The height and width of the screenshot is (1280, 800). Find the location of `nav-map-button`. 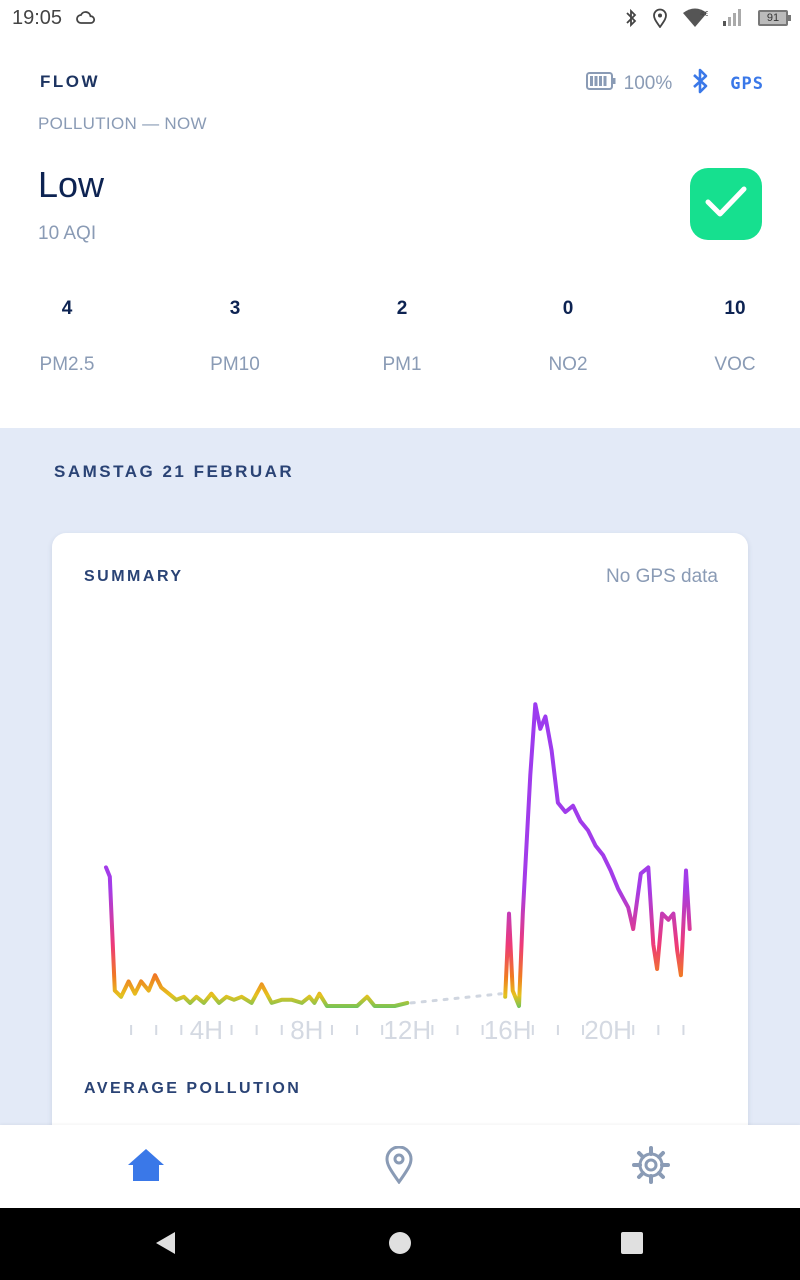

nav-map-button is located at coordinates (399, 1167).